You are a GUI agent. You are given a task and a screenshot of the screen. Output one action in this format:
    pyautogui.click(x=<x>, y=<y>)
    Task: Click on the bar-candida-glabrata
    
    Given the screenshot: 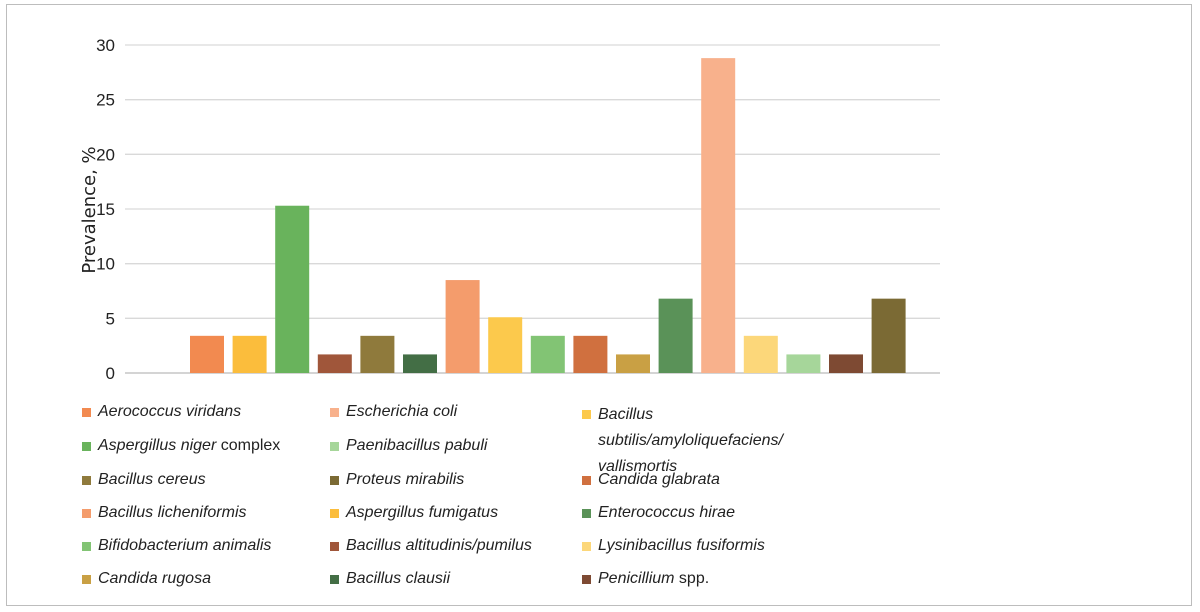 What is the action you would take?
    pyautogui.click(x=590, y=354)
    